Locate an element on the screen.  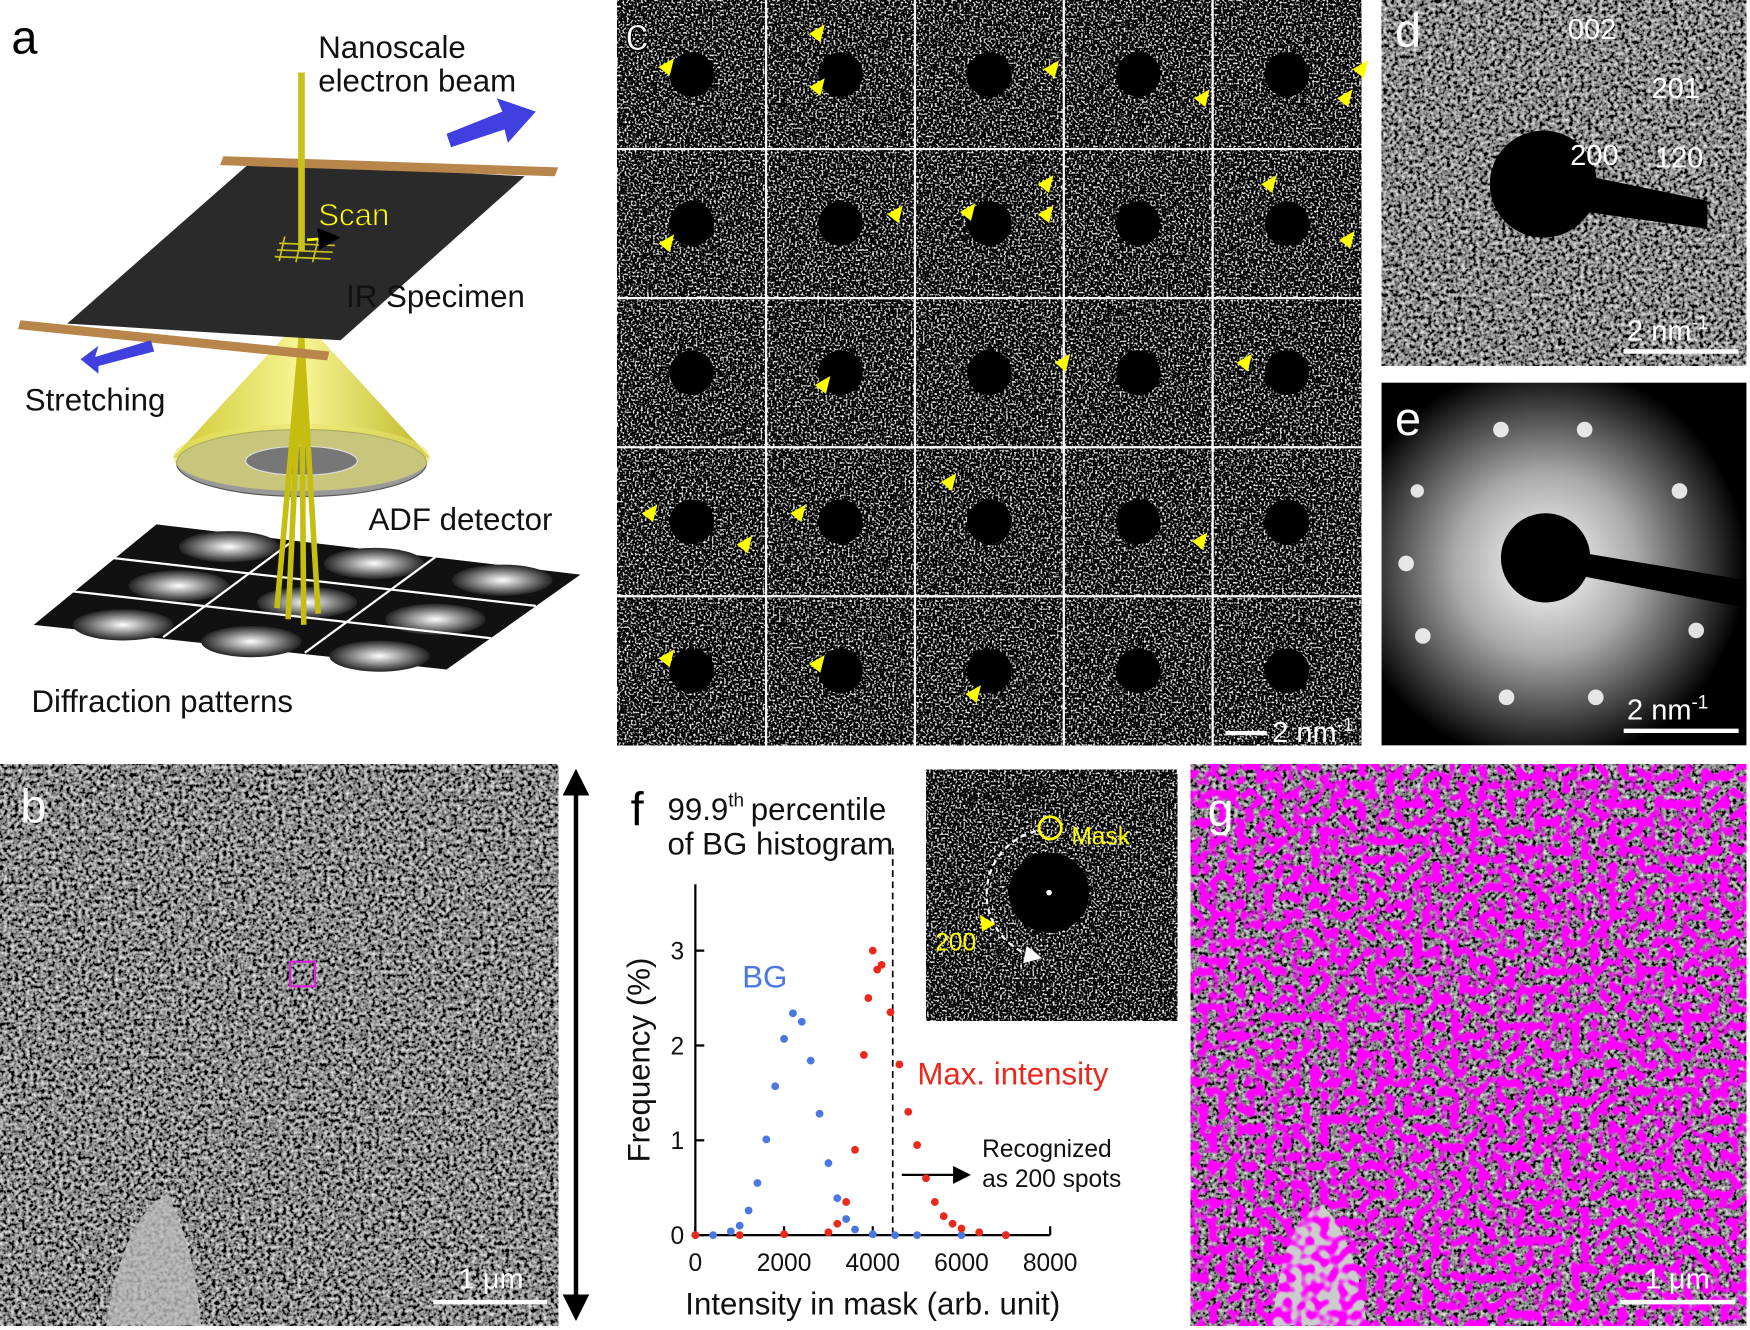
x-tick-label: 2000 is located at coordinates (784, 1263).